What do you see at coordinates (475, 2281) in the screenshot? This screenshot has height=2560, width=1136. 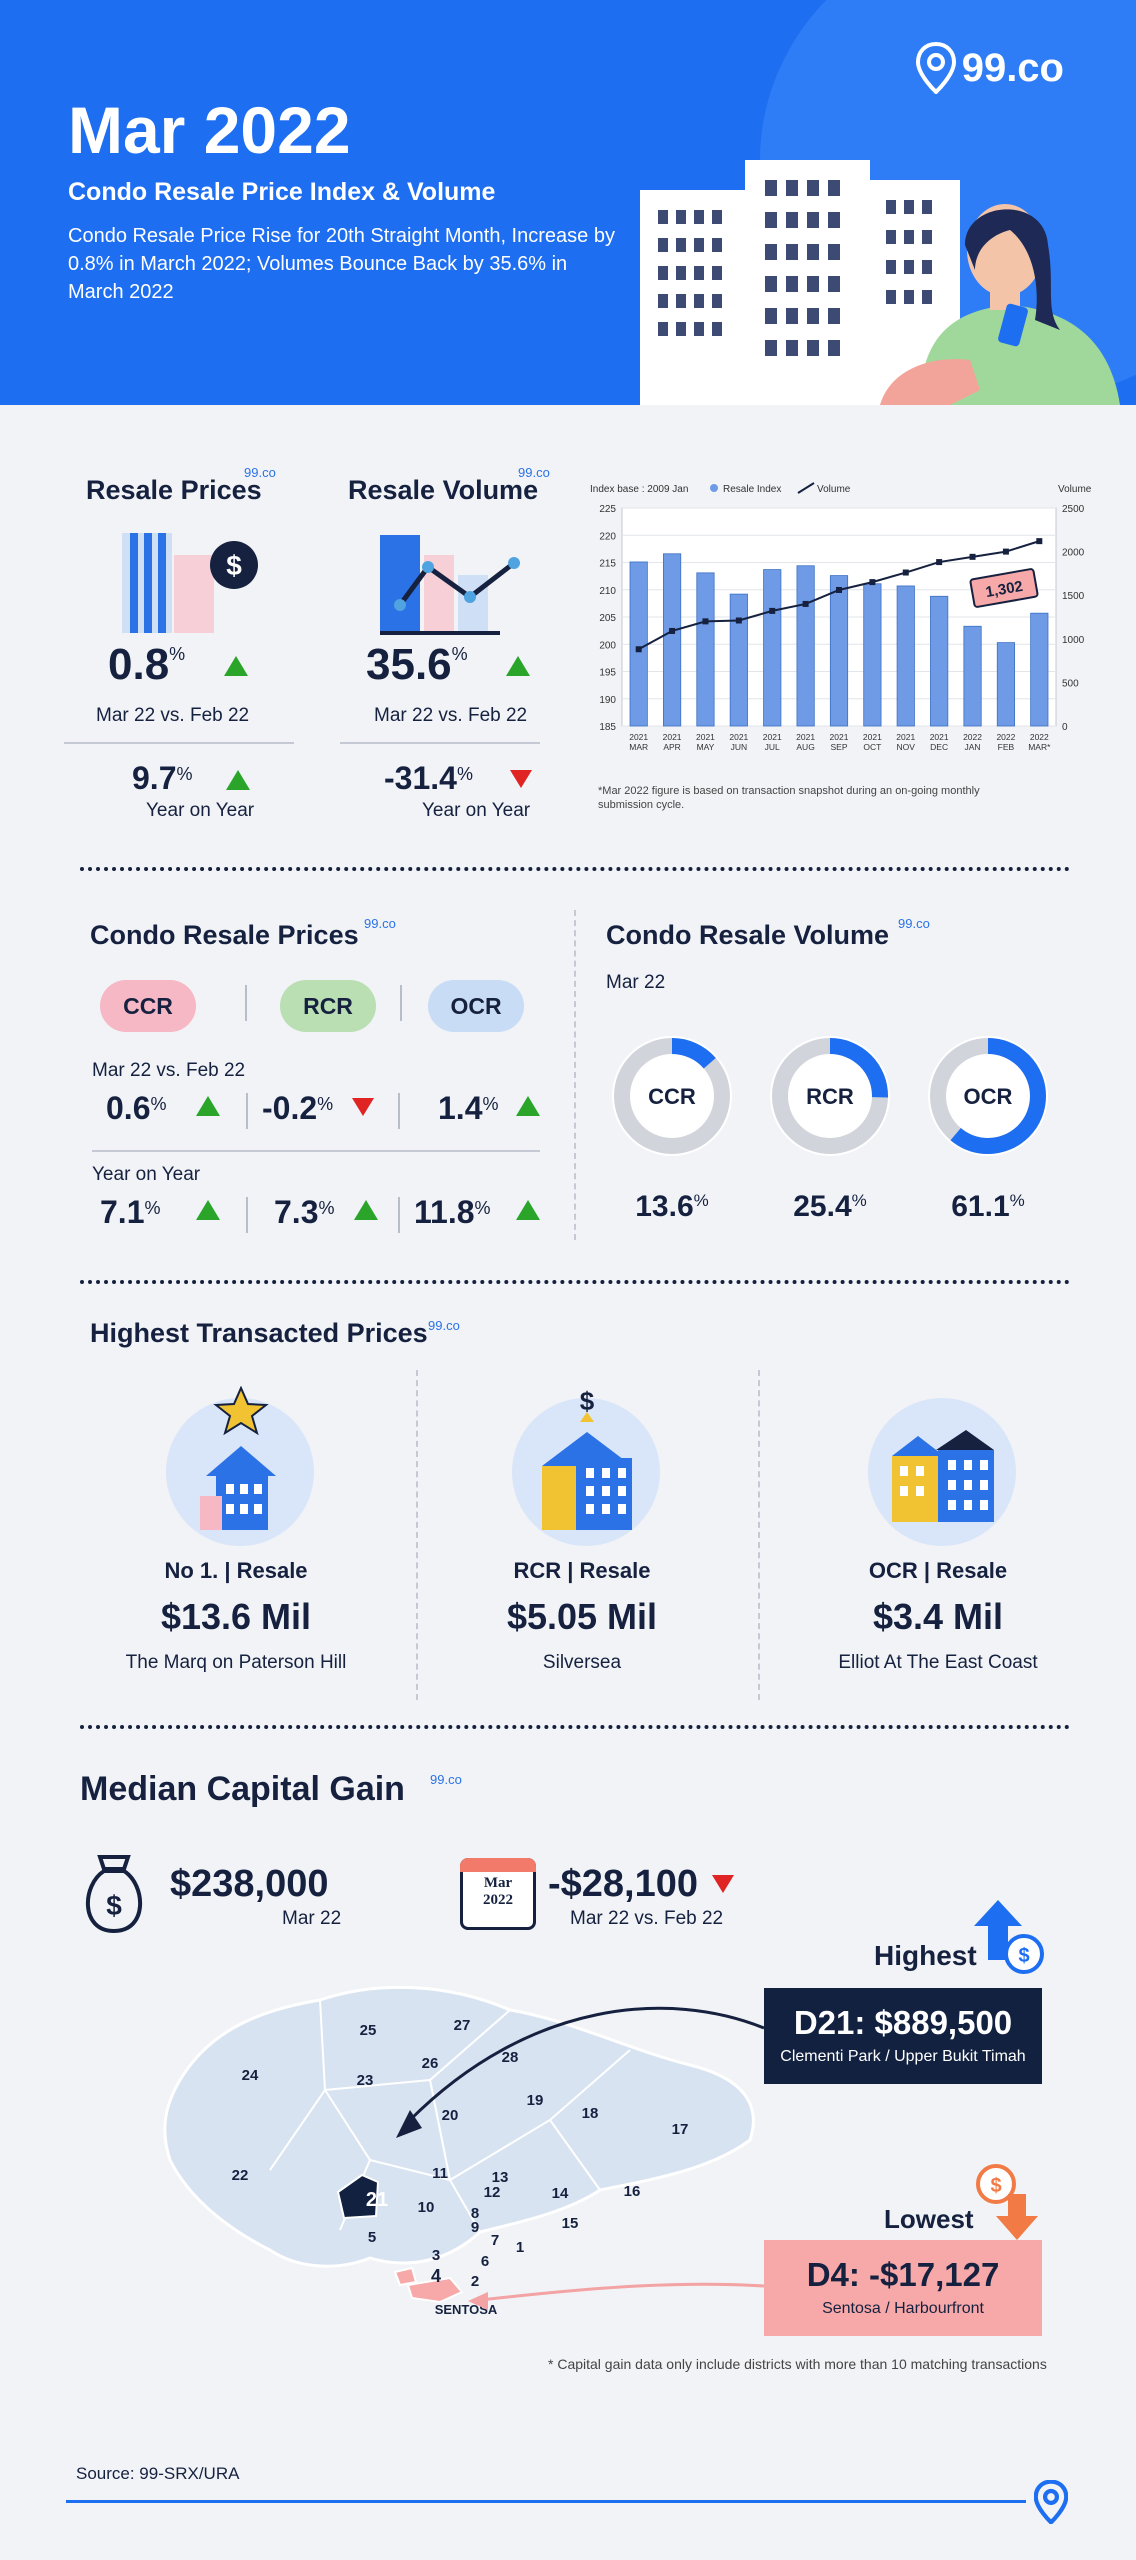 I see `svg-text: 2` at bounding box center [475, 2281].